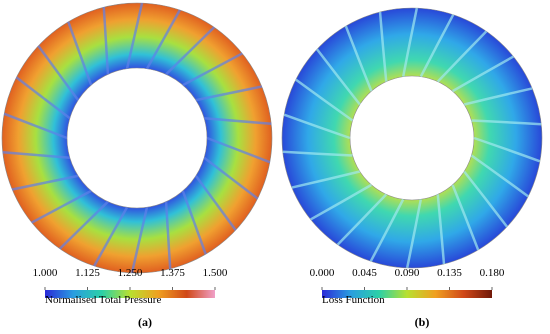 The image size is (550, 334). What do you see at coordinates (172, 273) in the screenshot?
I see `colorbar-tick-label: 1.375` at bounding box center [172, 273].